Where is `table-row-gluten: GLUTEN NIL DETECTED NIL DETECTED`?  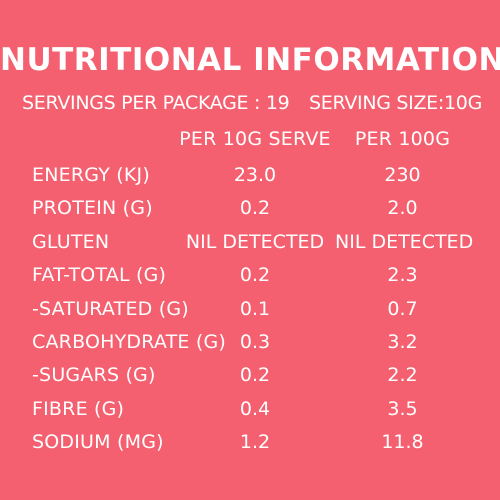
table-row-gluten: GLUTEN NIL DETECTED NIL DETECTED is located at coordinates (250, 243).